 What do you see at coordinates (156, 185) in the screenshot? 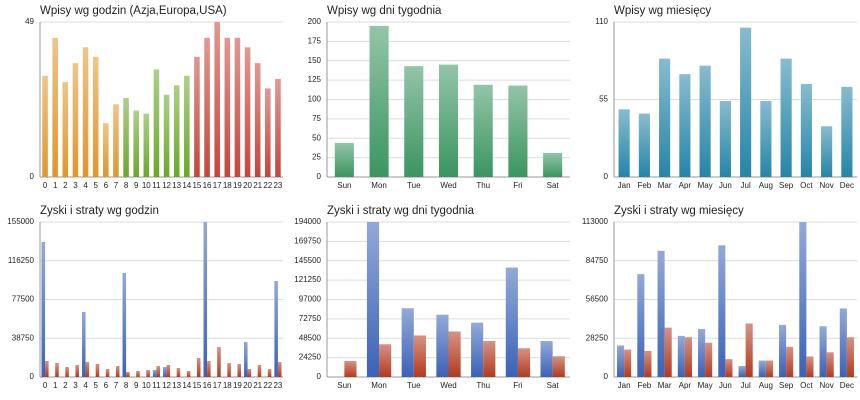
I see `x-tick-label: 11` at bounding box center [156, 185].